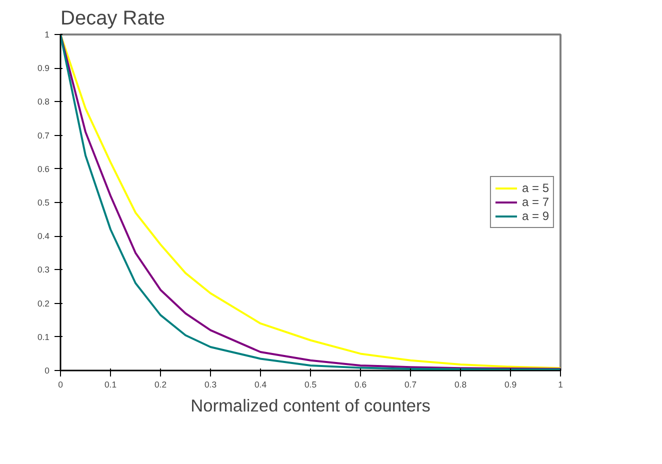 The height and width of the screenshot is (464, 662). Describe the element at coordinates (112, 19) in the screenshot. I see `chart-title: Decay Rate` at that location.